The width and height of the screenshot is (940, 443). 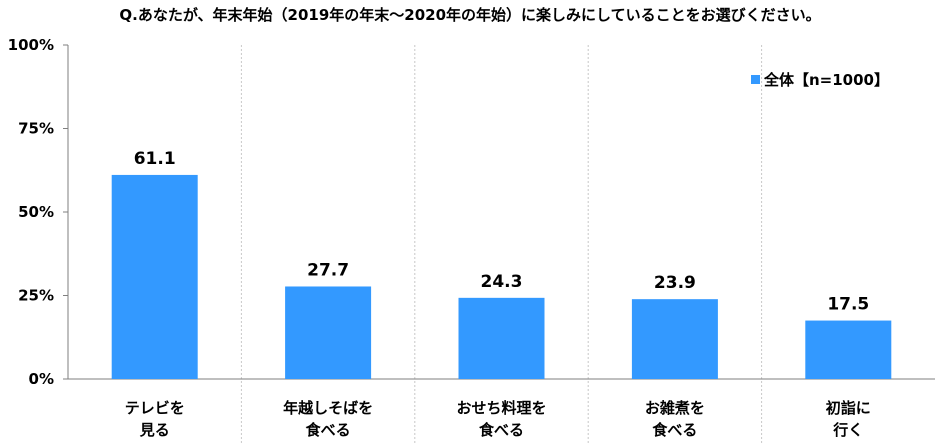 What do you see at coordinates (847, 430) in the screenshot?
I see `category-label: 行く` at bounding box center [847, 430].